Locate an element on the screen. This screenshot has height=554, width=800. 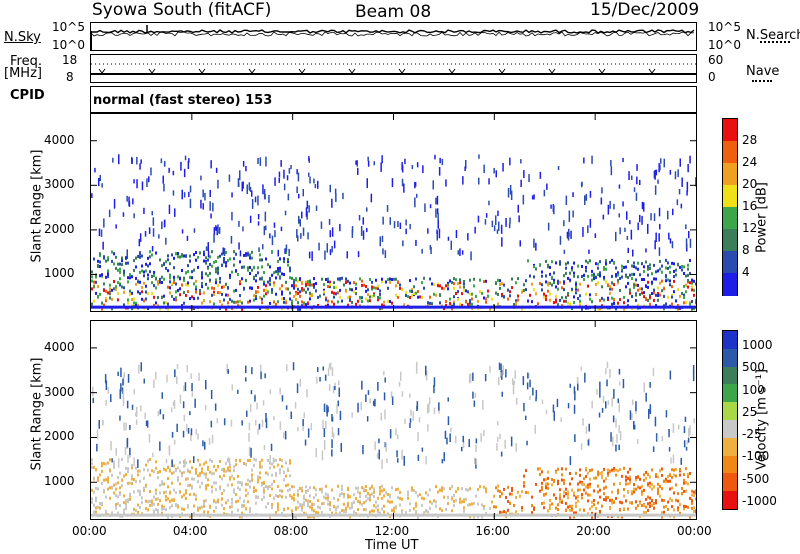
velocity-colorbar-tick-1: 500 is located at coordinates (753, 367).